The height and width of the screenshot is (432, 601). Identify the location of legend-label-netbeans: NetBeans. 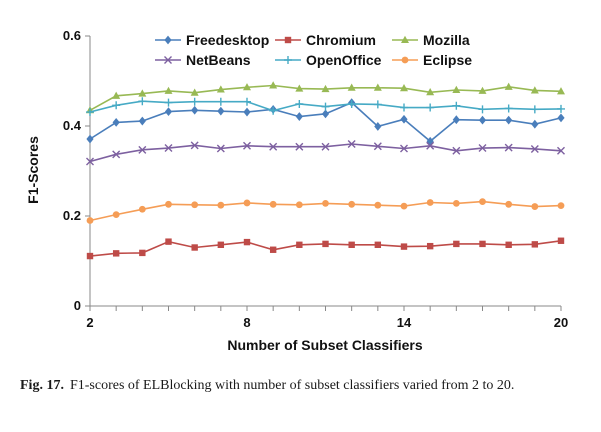
(218, 60).